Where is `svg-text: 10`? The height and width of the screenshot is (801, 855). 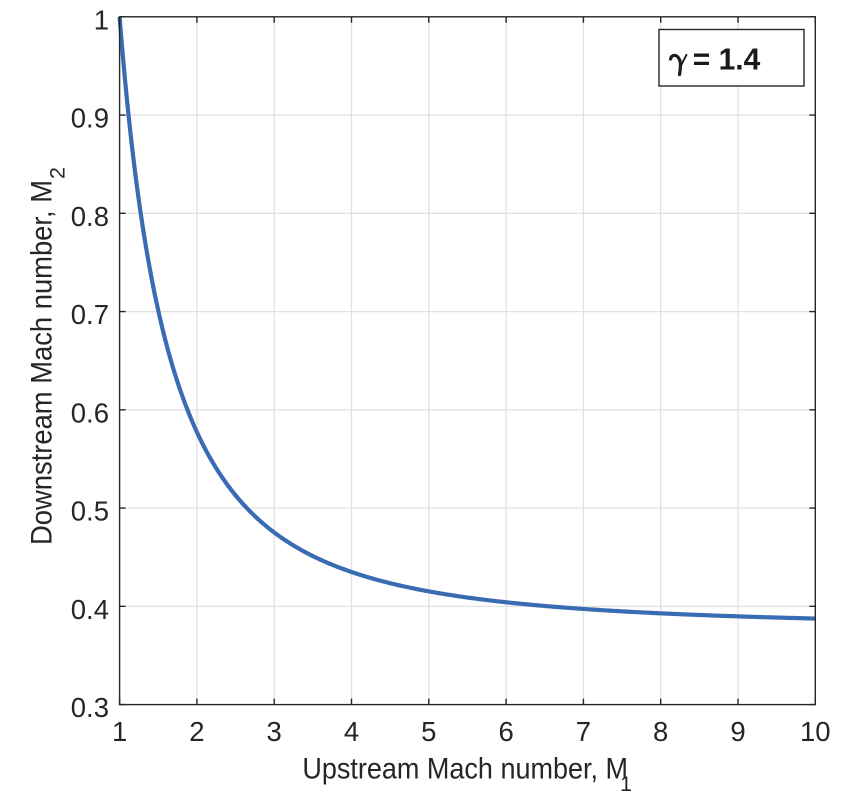
svg-text: 10 is located at coordinates (815, 731).